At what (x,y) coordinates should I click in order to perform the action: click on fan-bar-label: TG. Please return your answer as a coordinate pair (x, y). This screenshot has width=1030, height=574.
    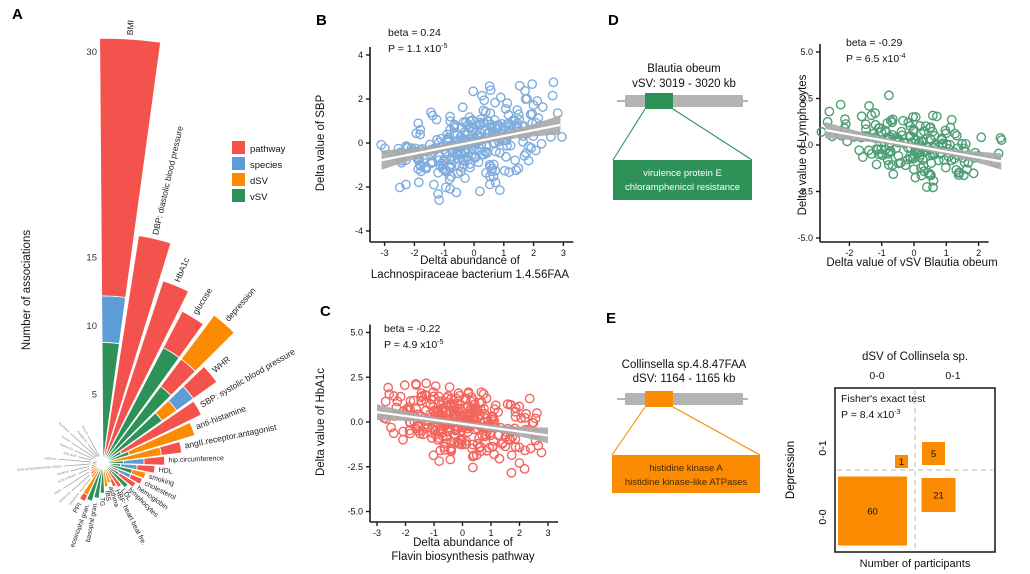
    Looking at the image, I should click on (101, 501).